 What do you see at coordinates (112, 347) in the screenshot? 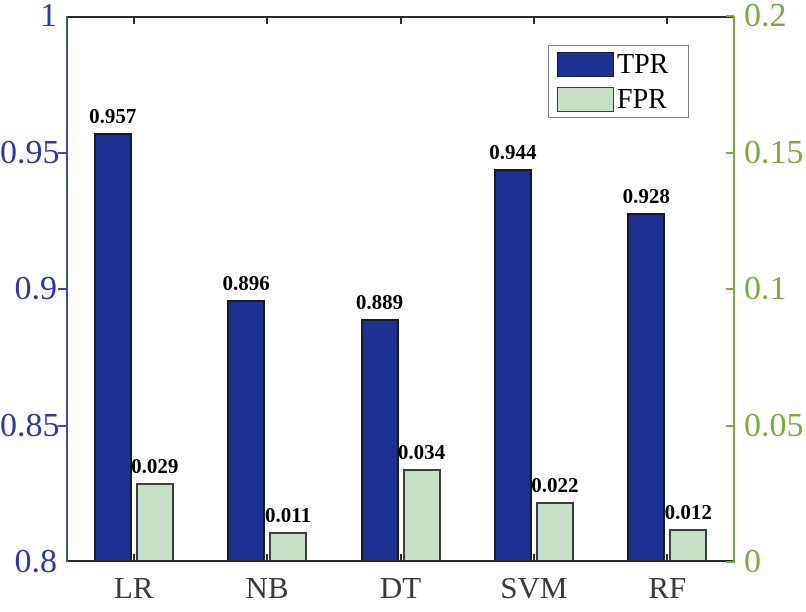
I see `tpr-bar-LR` at bounding box center [112, 347].